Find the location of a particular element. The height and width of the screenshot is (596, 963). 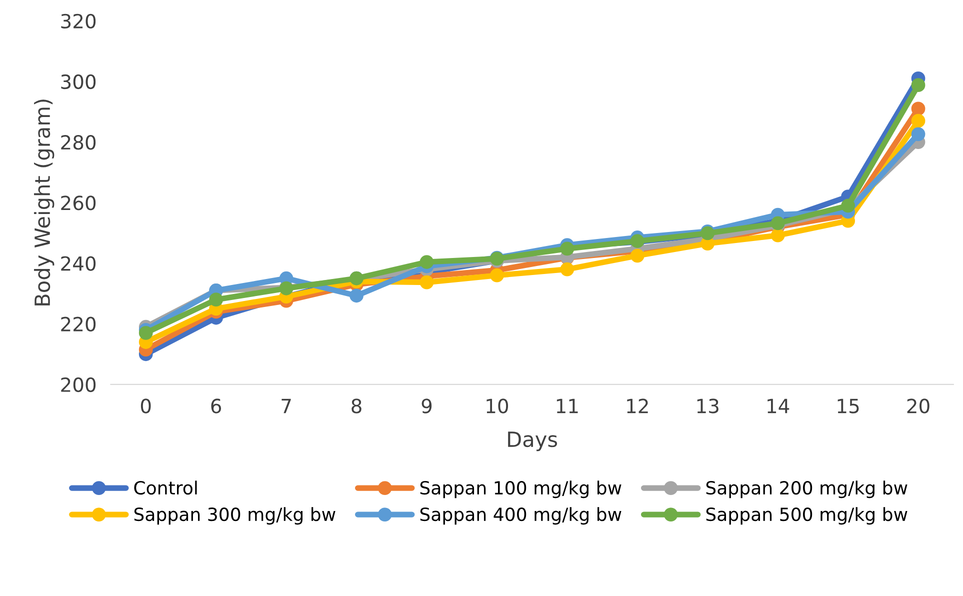

x-tick-label: 10 is located at coordinates (497, 406).